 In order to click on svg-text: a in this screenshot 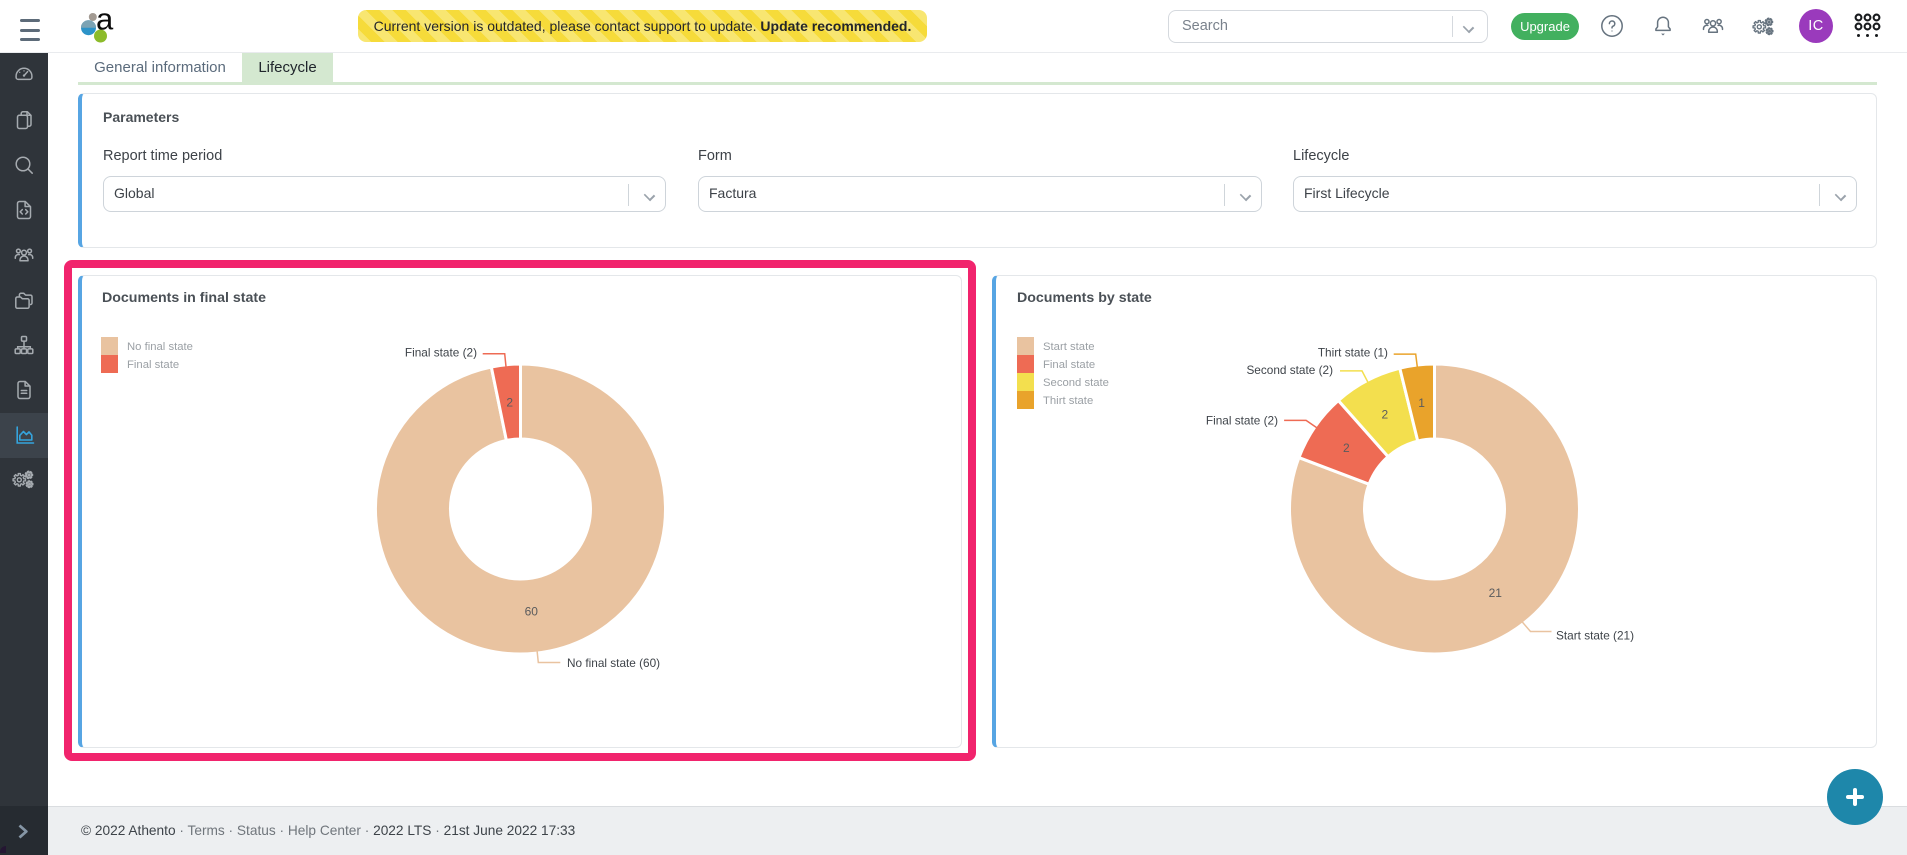, I will do `click(105, 20)`.